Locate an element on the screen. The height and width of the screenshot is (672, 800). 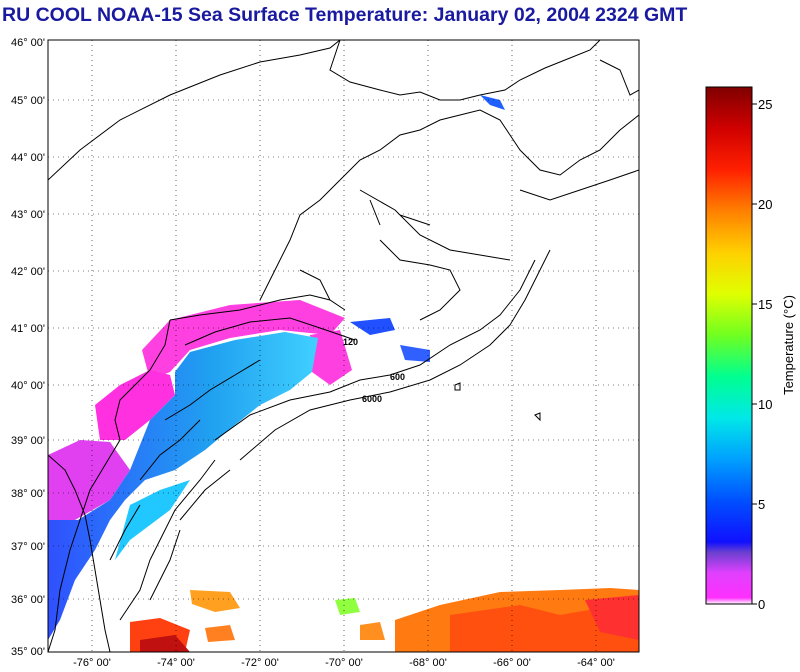
lon-label: -70° 00' is located at coordinates (344, 663).